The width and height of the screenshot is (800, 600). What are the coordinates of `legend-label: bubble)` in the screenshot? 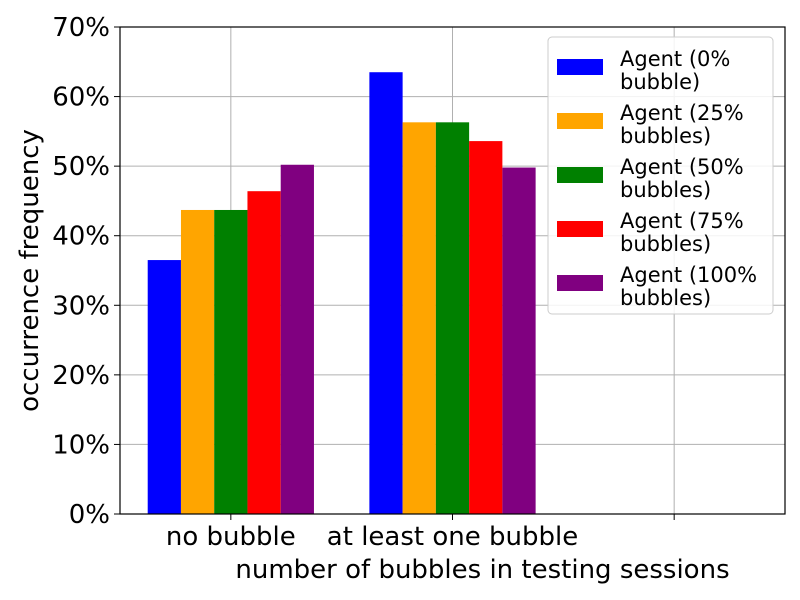 It's located at (660, 82).